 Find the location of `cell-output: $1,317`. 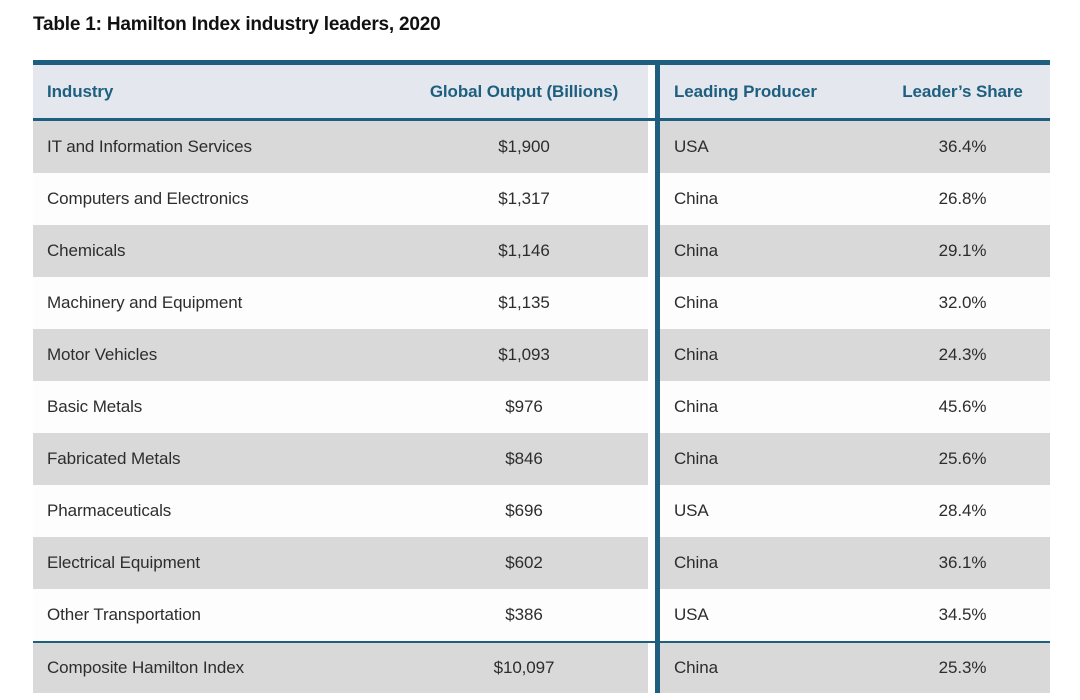

cell-output: $1,317 is located at coordinates (524, 198).